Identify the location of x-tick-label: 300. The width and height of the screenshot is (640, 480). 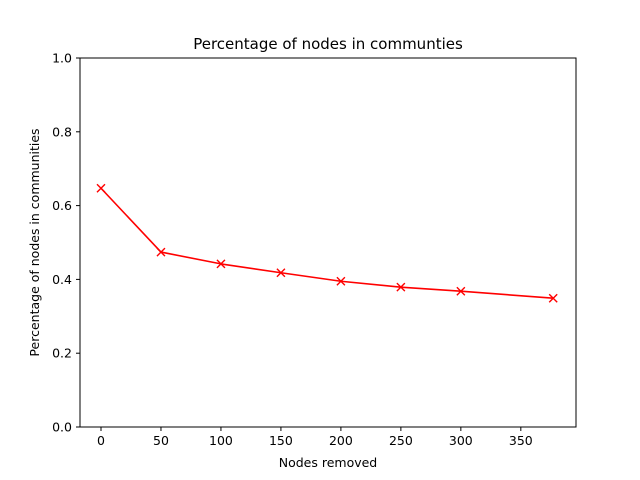
(461, 440).